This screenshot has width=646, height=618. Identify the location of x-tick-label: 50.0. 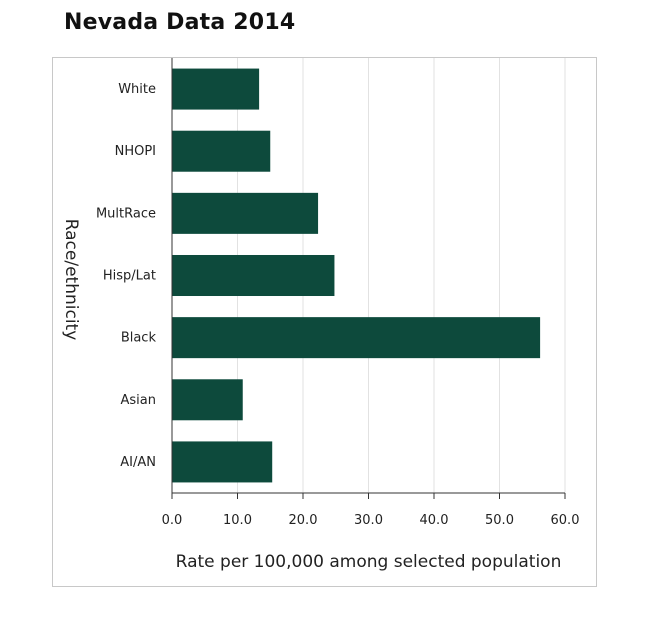
(499, 520).